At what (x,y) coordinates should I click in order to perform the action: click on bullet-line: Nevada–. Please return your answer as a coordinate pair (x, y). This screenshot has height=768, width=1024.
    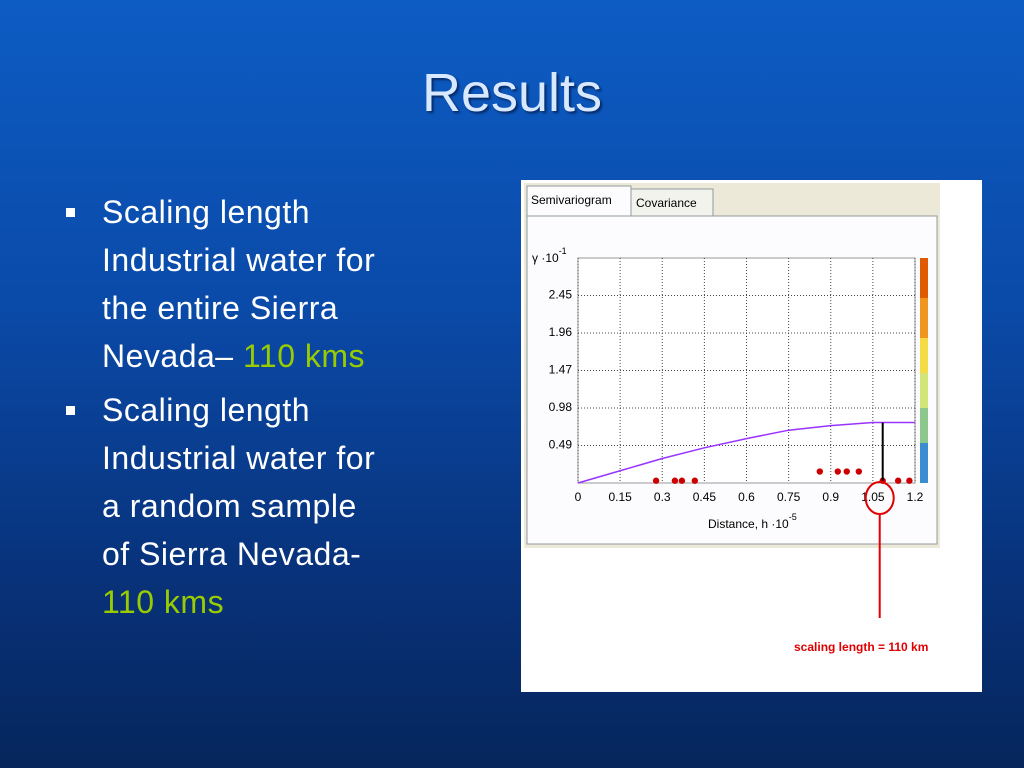
    Looking at the image, I should click on (168, 356).